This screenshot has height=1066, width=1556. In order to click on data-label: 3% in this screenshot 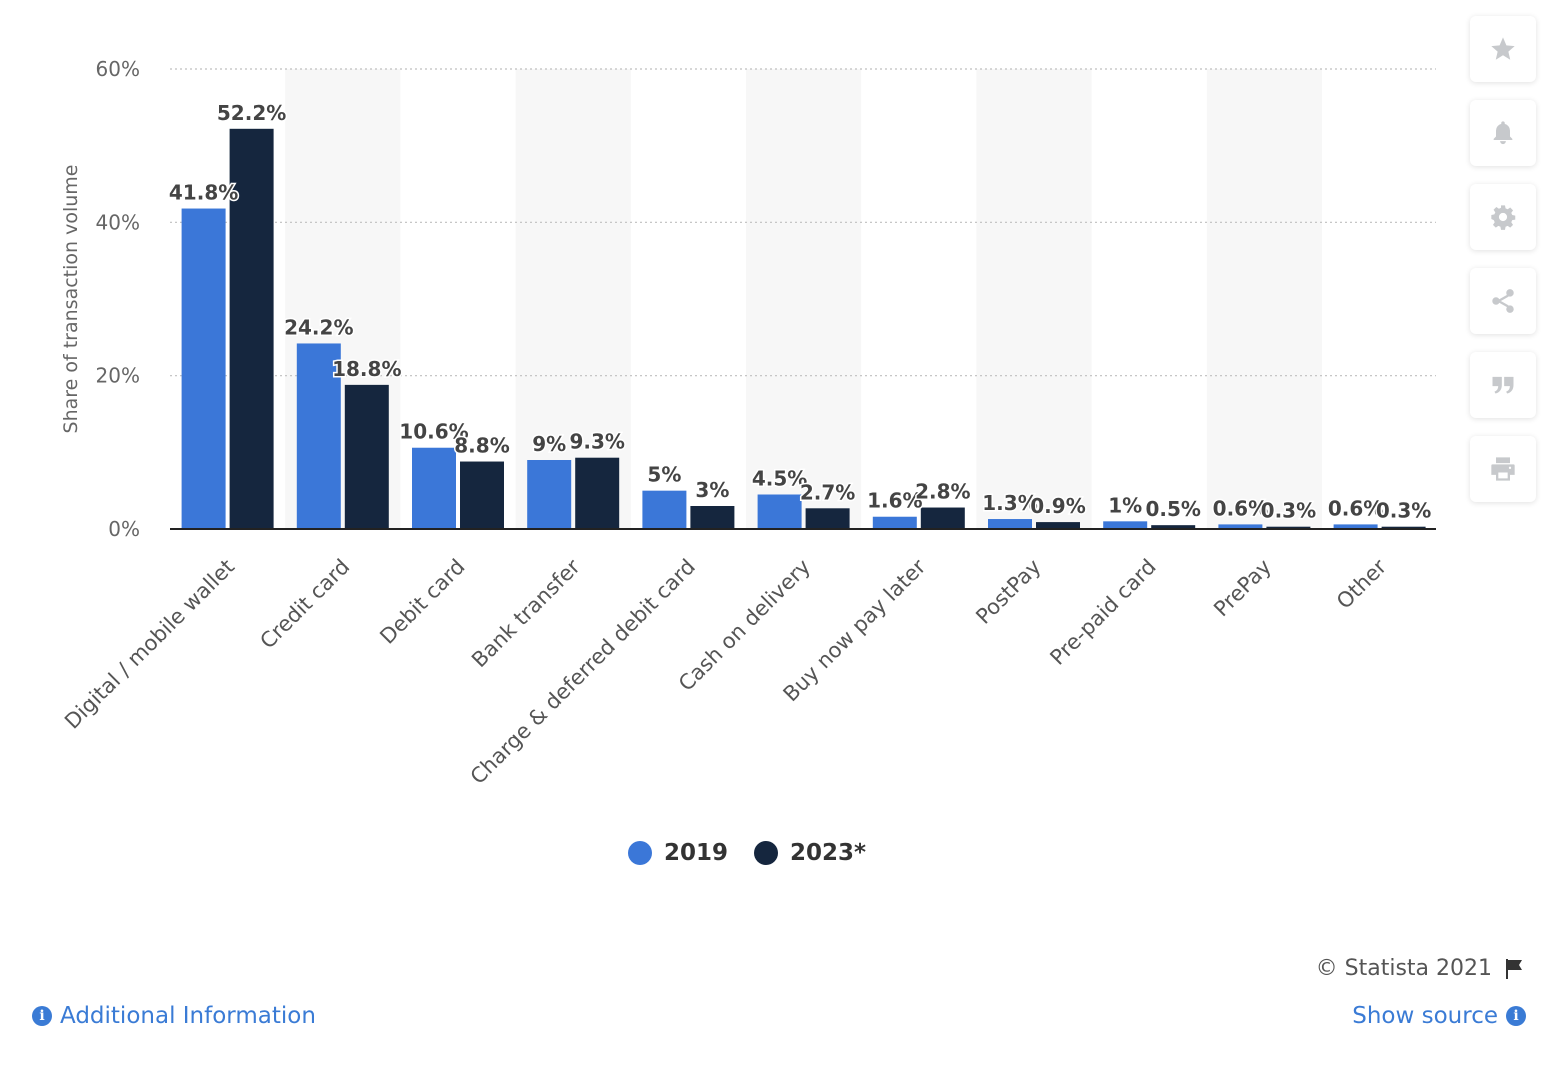, I will do `click(712, 490)`.